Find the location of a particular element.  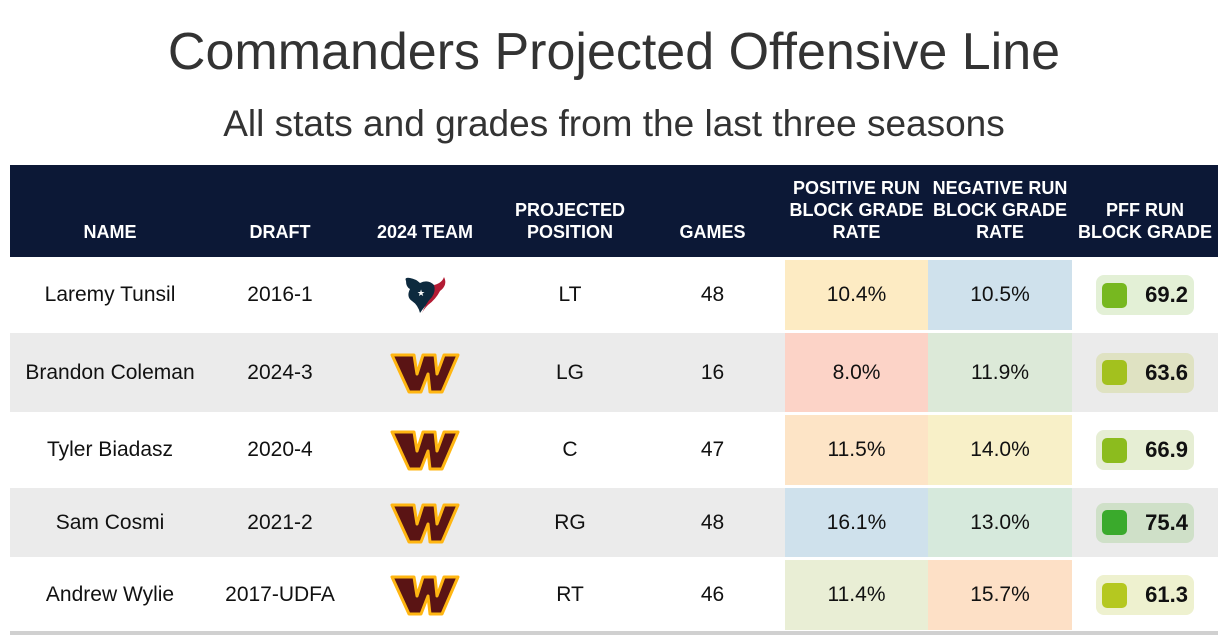

header-games: GAMES is located at coordinates (712, 232).